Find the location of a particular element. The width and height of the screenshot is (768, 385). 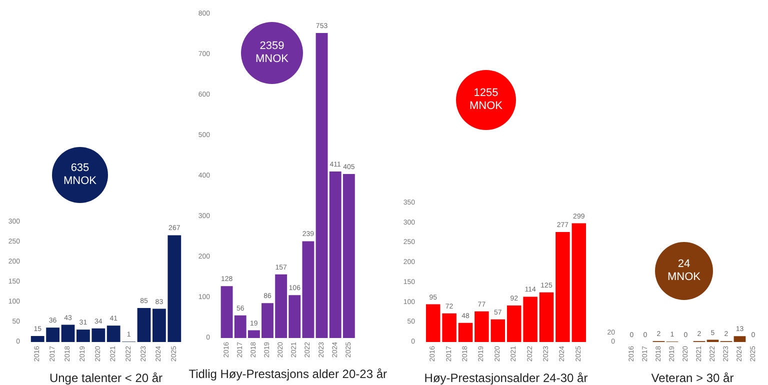

text: 635 MNOK is located at coordinates (80, 175).